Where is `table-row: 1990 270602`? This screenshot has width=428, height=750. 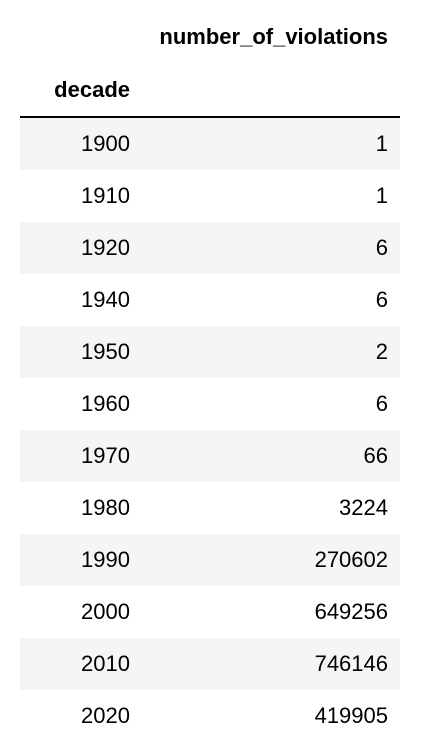
table-row: 1990 270602 is located at coordinates (210, 560).